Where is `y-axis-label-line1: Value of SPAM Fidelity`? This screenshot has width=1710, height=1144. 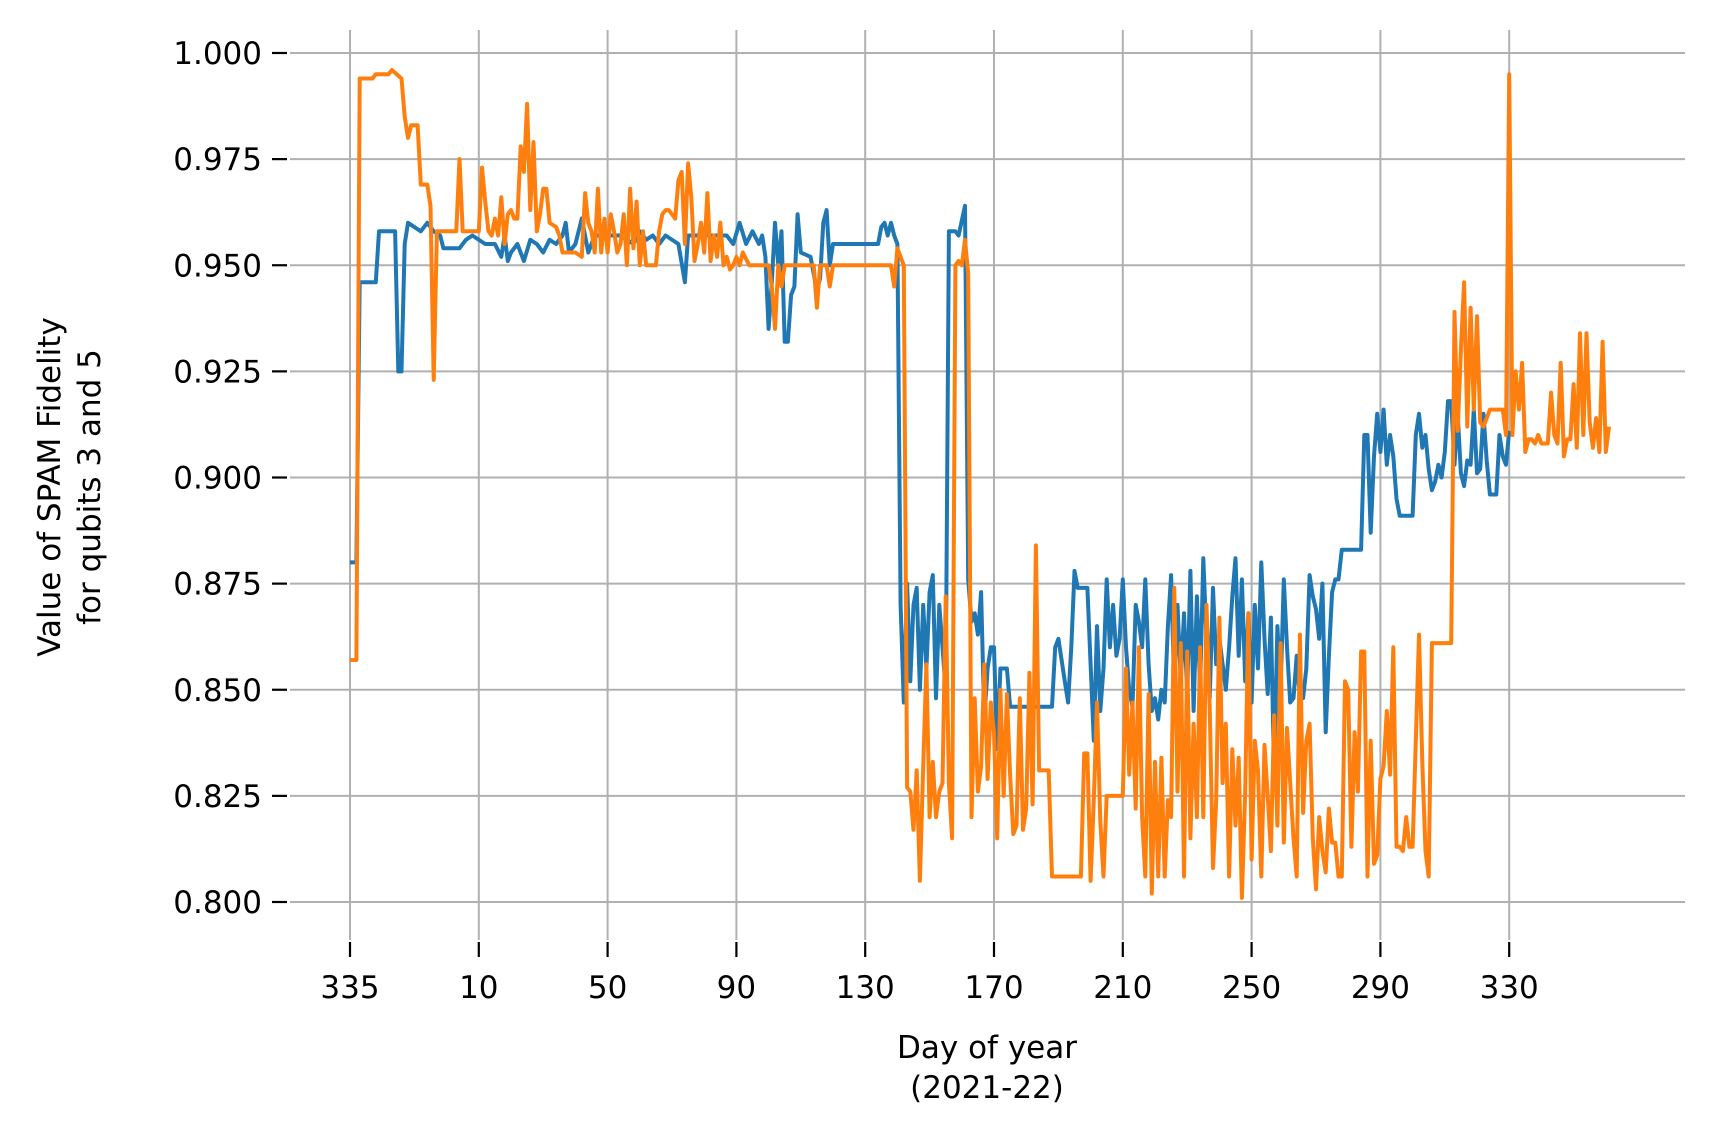
y-axis-label-line1: Value of SPAM Fidelity is located at coordinates (50, 487).